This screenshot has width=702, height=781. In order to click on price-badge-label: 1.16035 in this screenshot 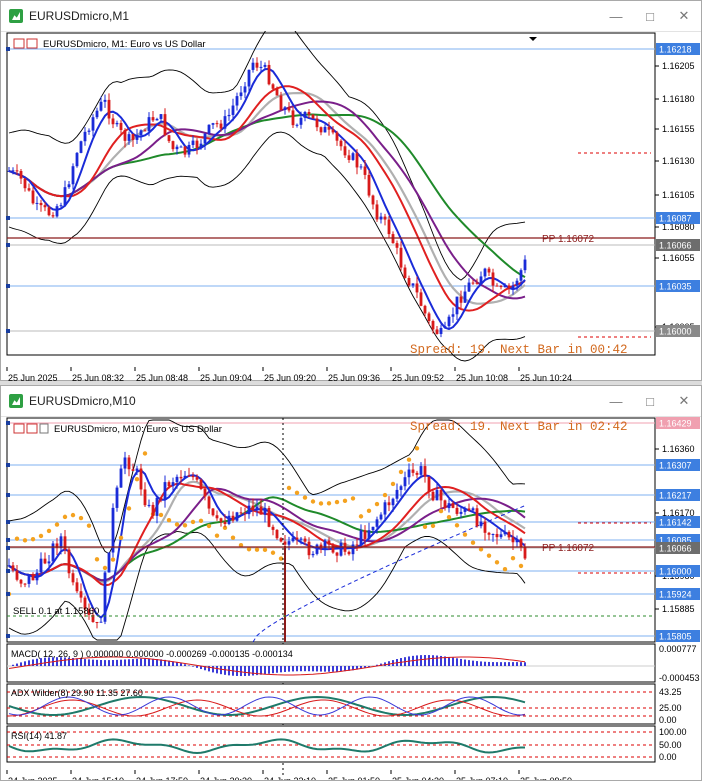, I will do `click(675, 287)`.